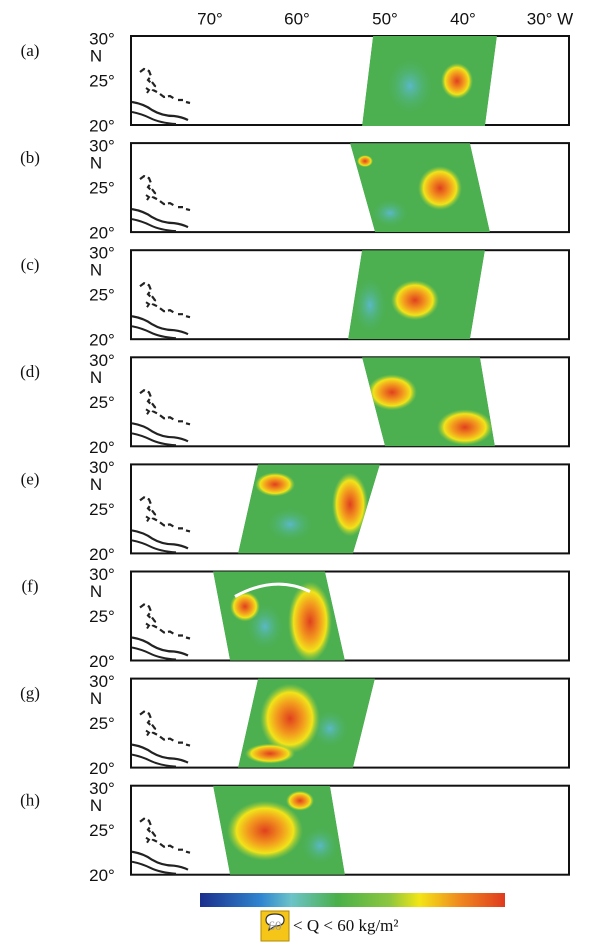 The image size is (589, 952). What do you see at coordinates (30, 371) in the screenshot?
I see `panel-label: (d)` at bounding box center [30, 371].